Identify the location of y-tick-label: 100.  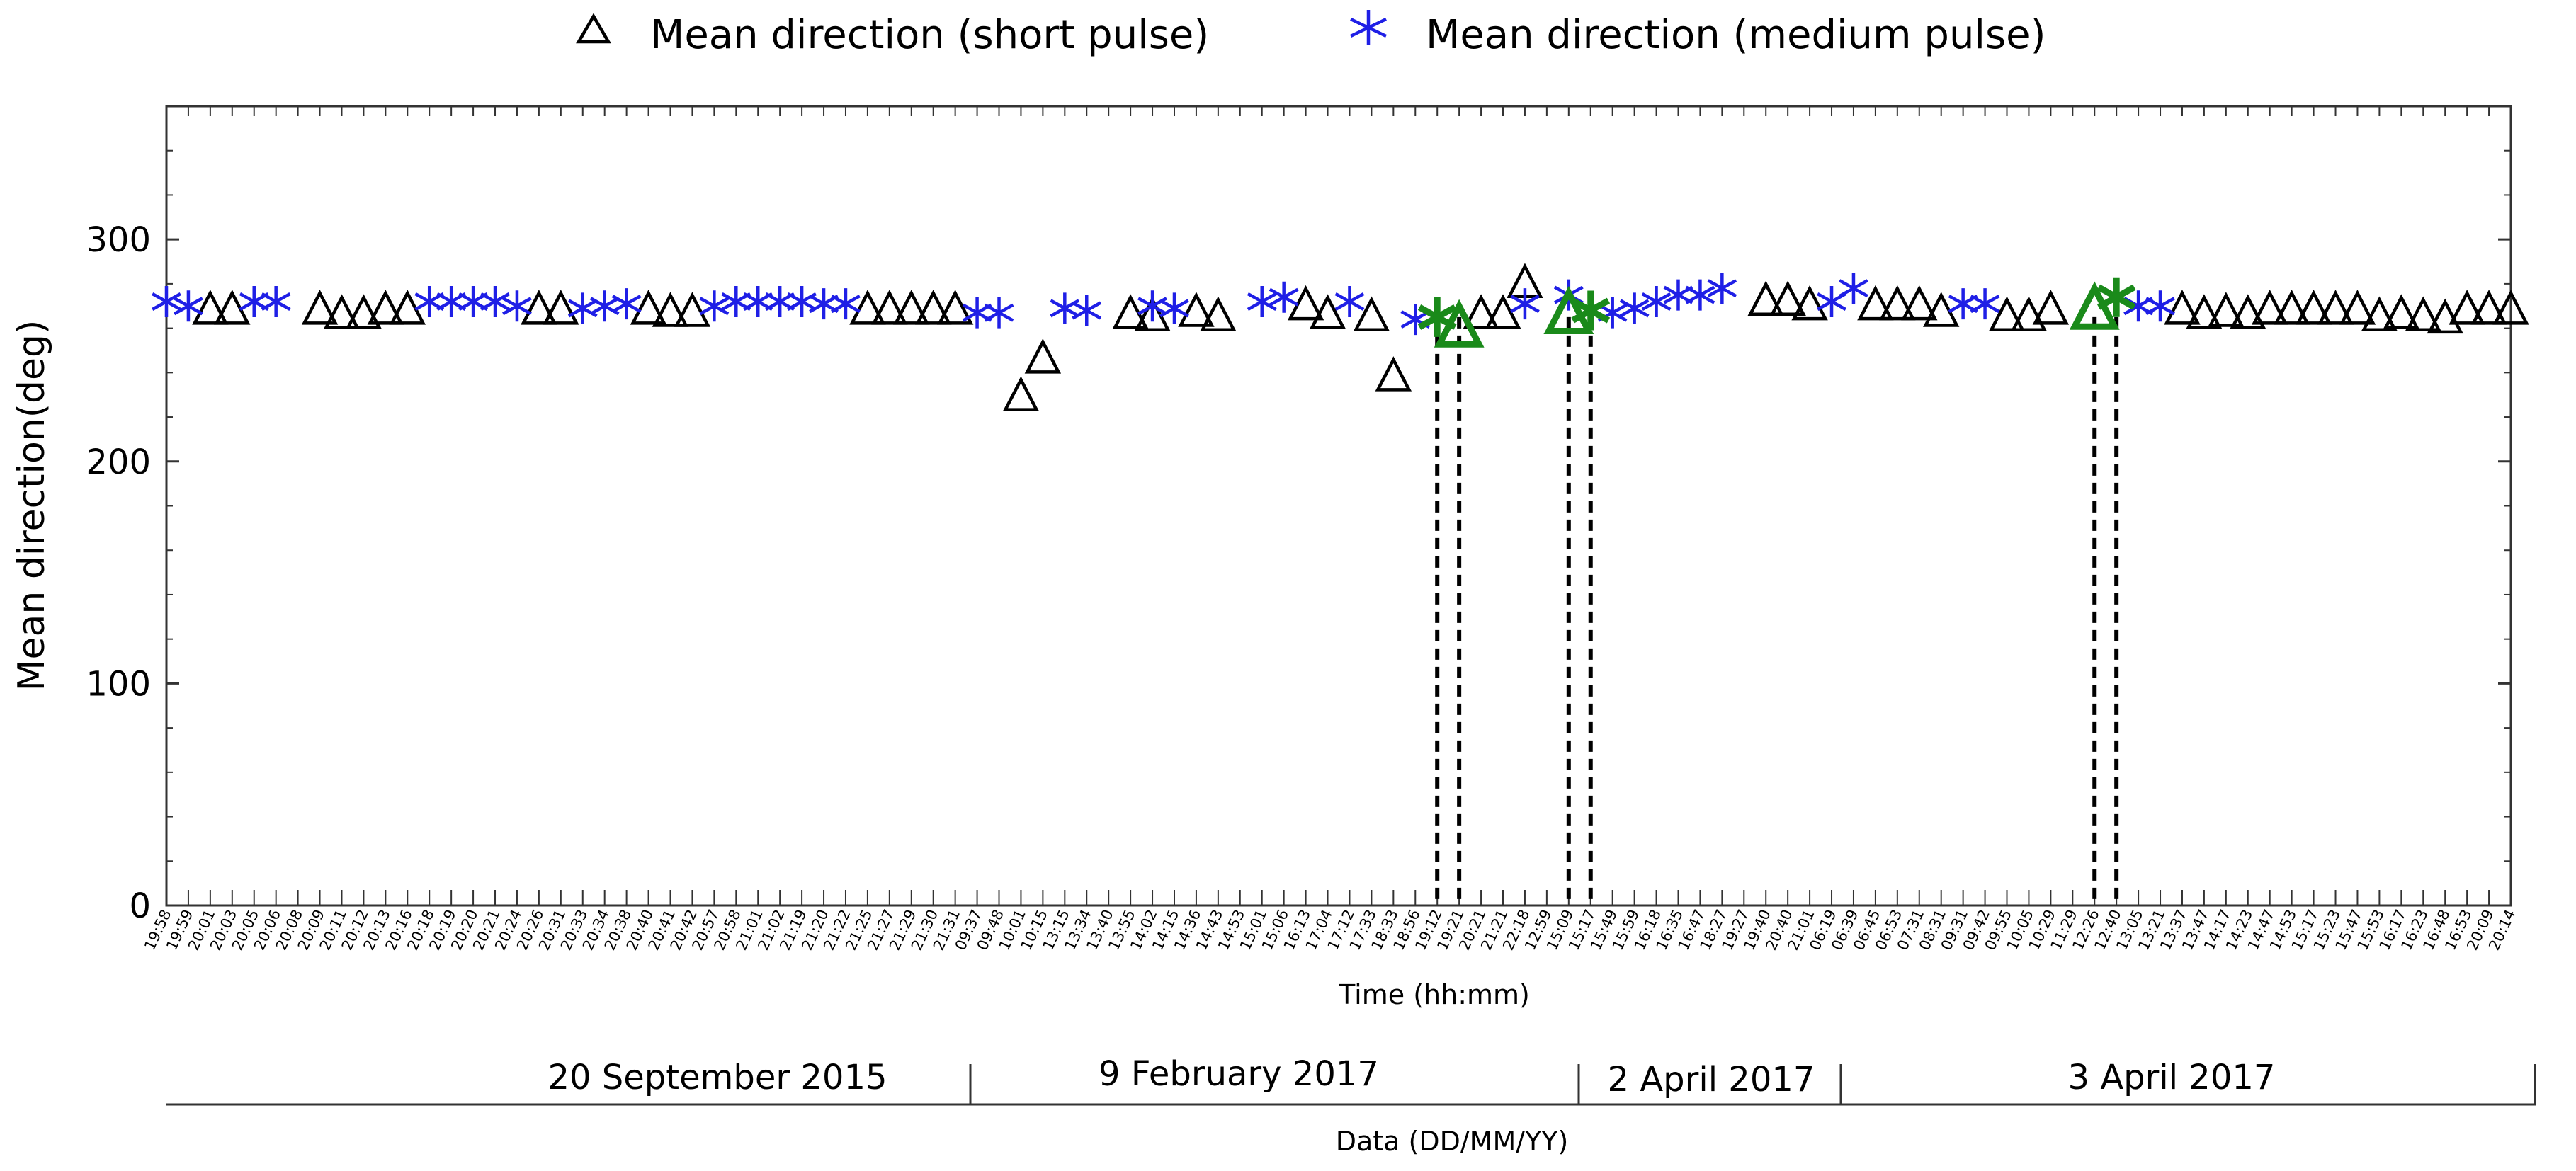
(118, 684).